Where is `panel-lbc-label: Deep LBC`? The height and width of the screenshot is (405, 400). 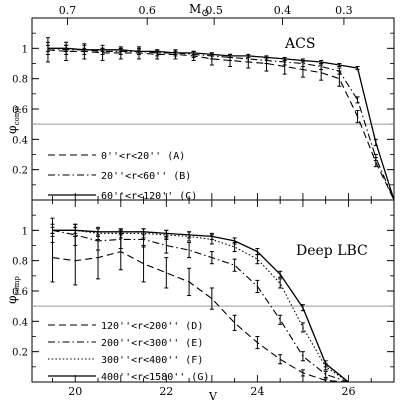 panel-lbc-label: Deep LBC is located at coordinates (332, 251).